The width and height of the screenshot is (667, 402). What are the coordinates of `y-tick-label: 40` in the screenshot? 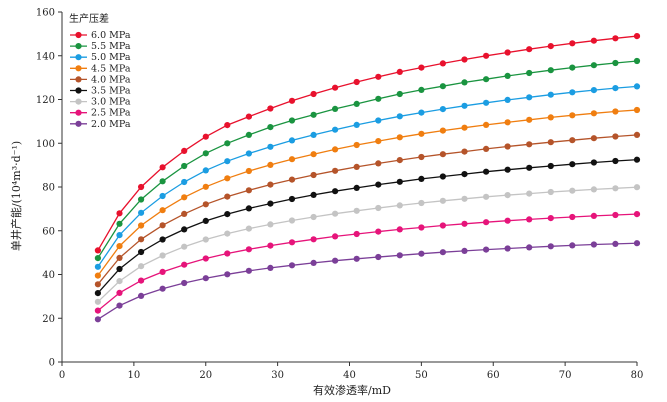 It's located at (48, 275).